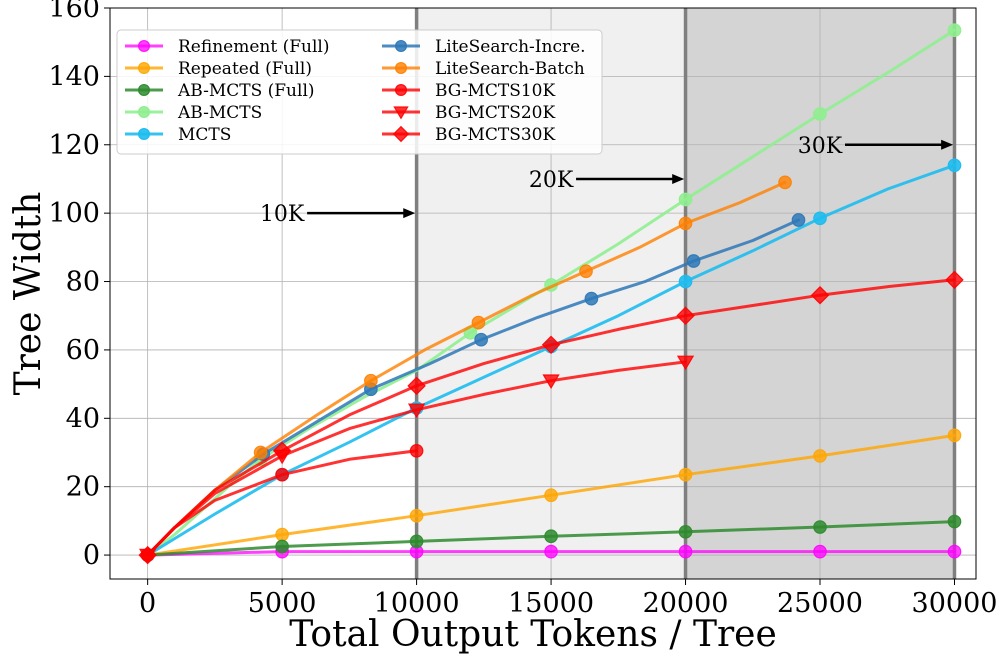  I want to click on y-tick-label-160: 160, so click(74, 12).